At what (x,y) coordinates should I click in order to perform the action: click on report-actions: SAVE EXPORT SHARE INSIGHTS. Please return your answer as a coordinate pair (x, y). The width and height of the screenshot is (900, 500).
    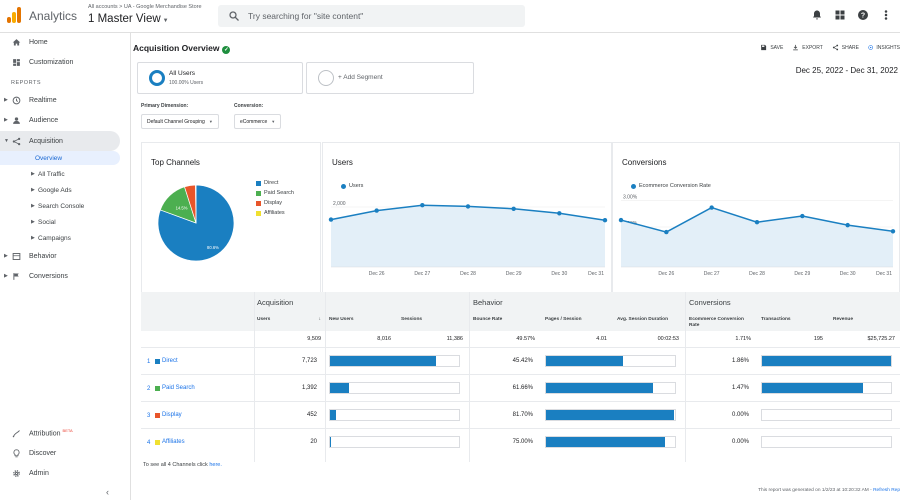
    Looking at the image, I should click on (830, 47).